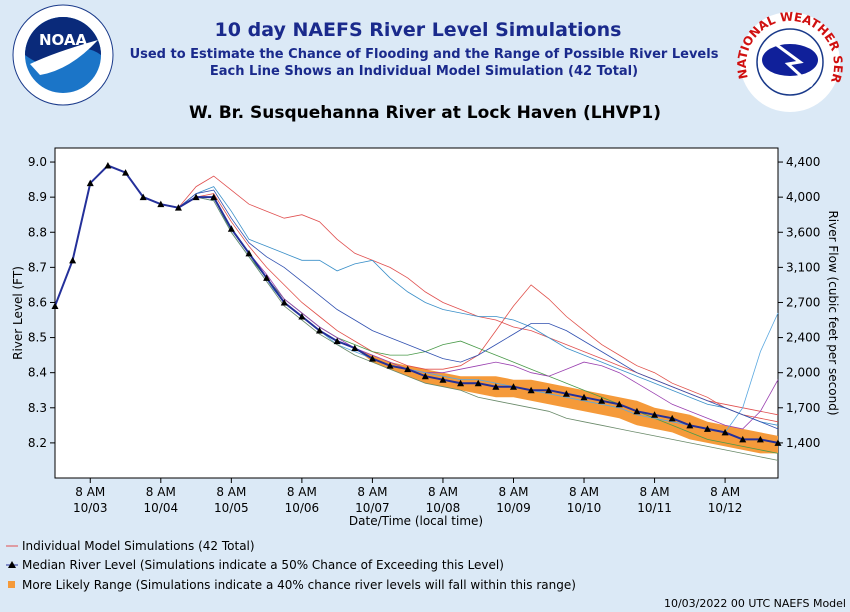 The image size is (850, 612). Describe the element at coordinates (755, 603) in the screenshot. I see `footer: 10/03/2022 00 UTC NAEFS Model` at that location.